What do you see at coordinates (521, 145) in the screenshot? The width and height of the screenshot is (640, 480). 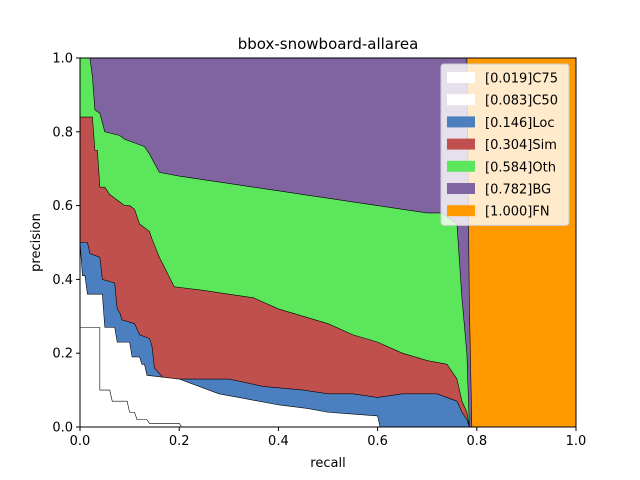 I see `legend-label: [0.304]Sim` at bounding box center [521, 145].